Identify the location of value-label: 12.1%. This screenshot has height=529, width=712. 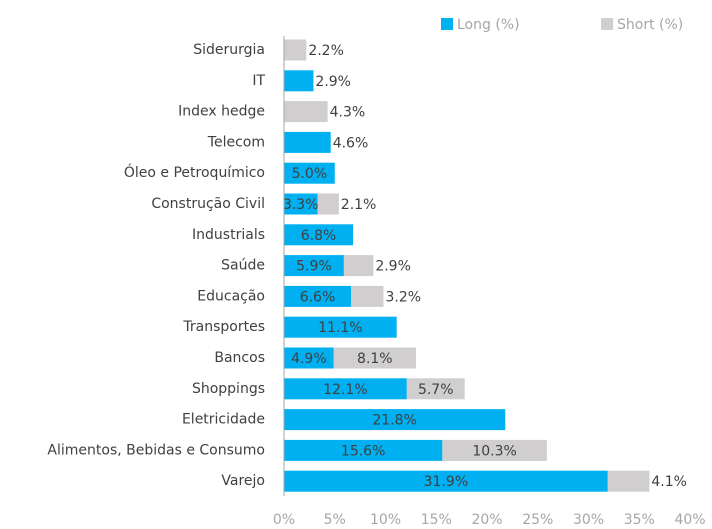
(345, 390).